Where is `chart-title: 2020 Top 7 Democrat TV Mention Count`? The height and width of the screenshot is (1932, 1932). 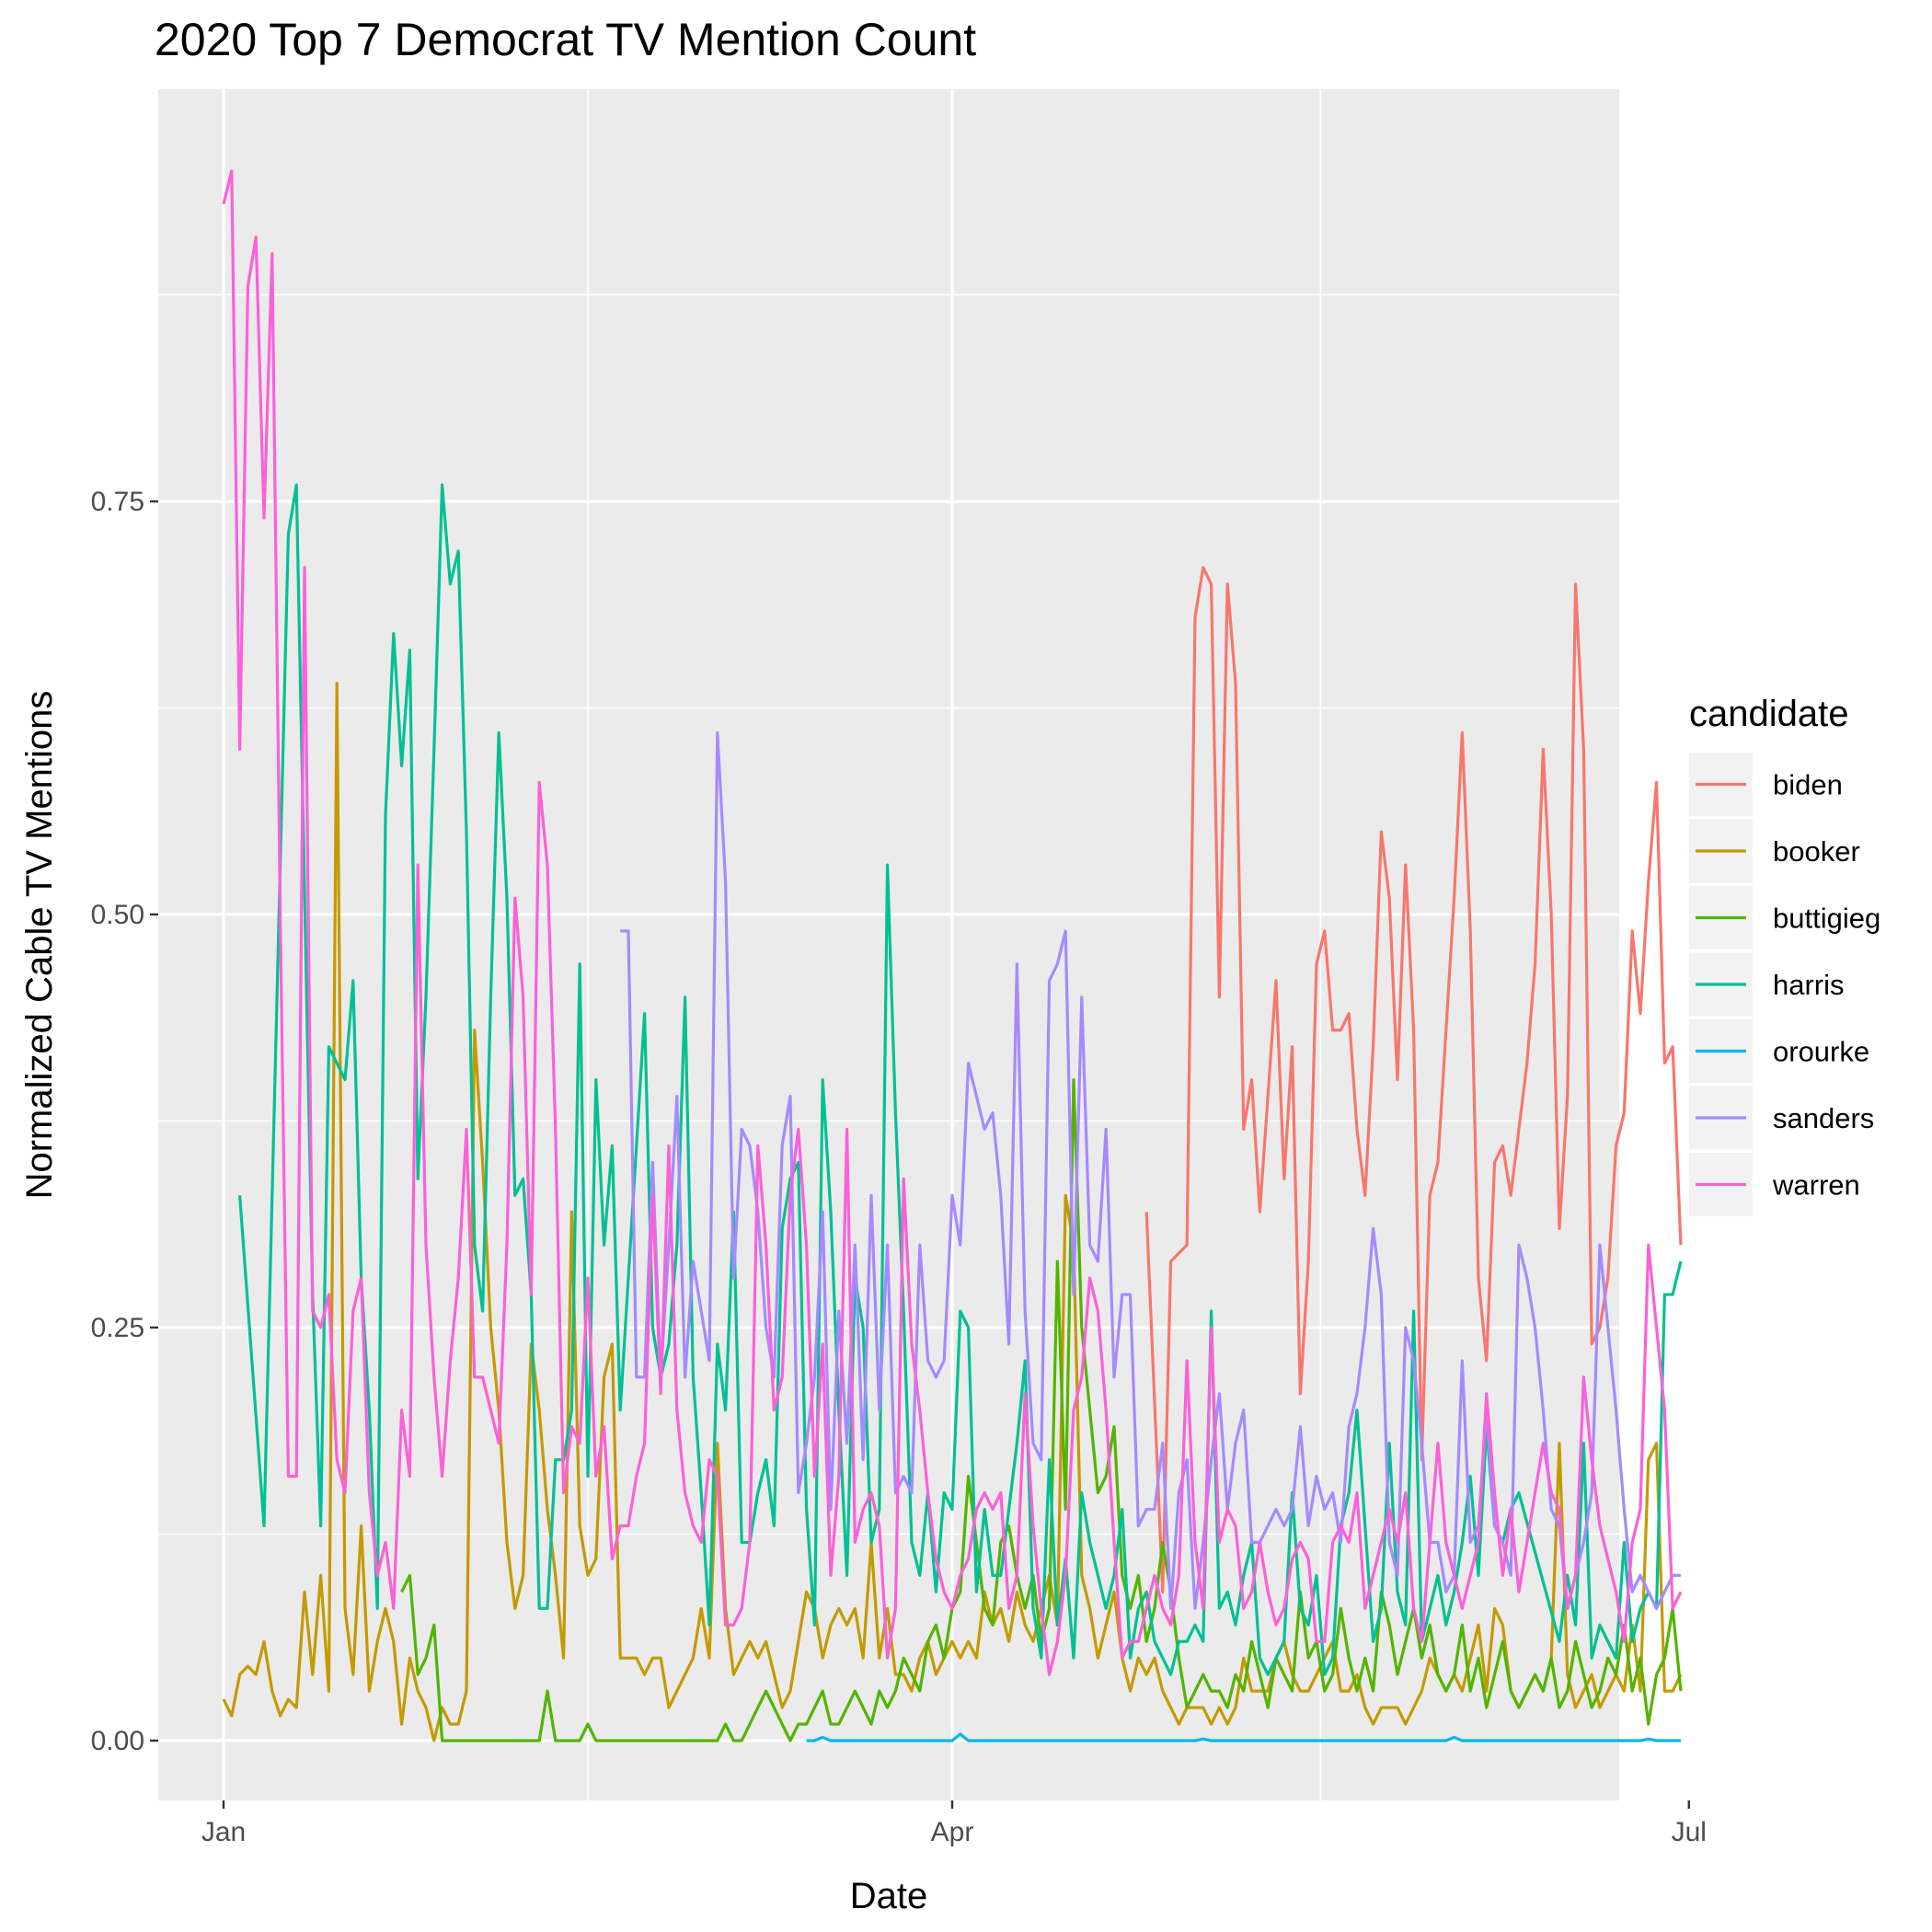 chart-title: 2020 Top 7 Democrat TV Mention Count is located at coordinates (565, 39).